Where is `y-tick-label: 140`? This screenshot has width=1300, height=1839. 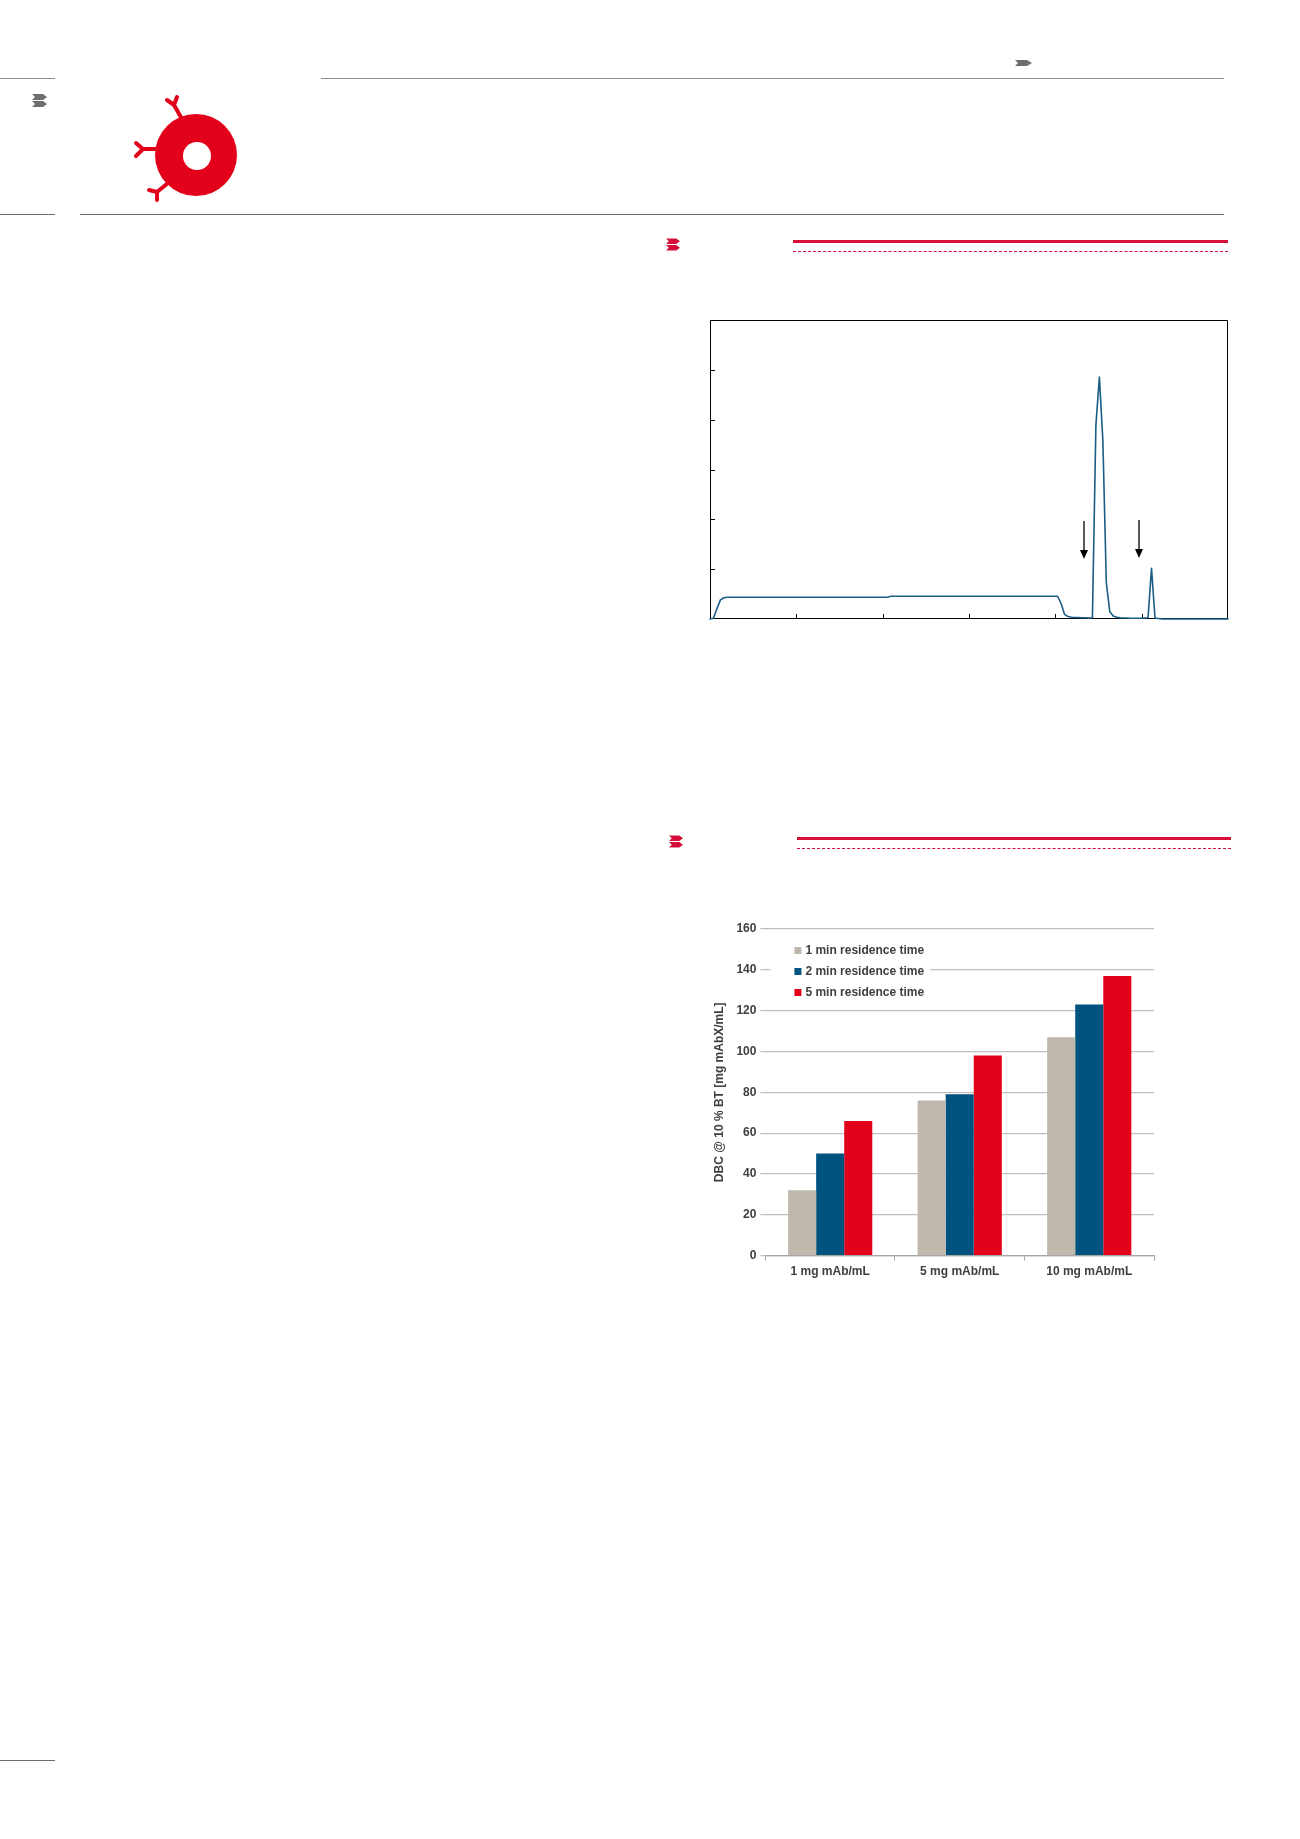
y-tick-label: 140 is located at coordinates (746, 969).